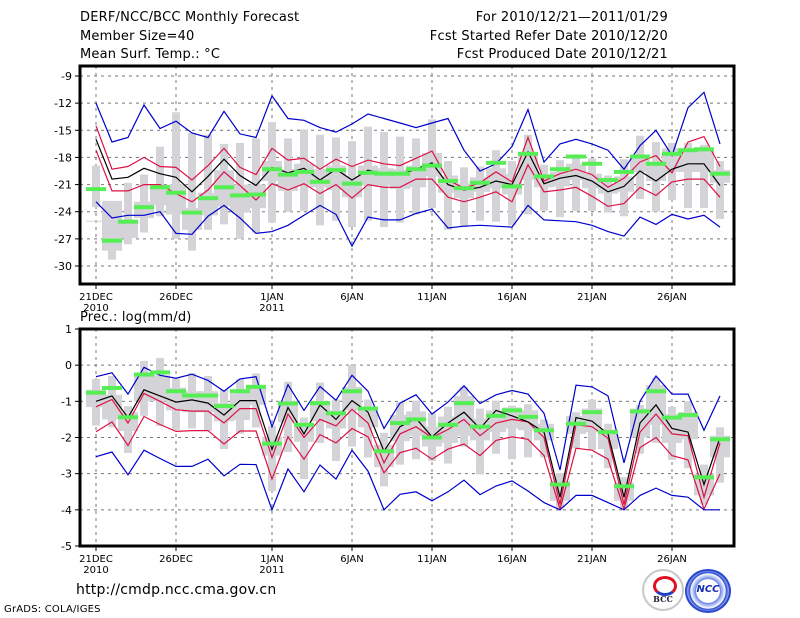 The height and width of the screenshot is (618, 800). I want to click on member-size: Member Size=40, so click(137, 36).